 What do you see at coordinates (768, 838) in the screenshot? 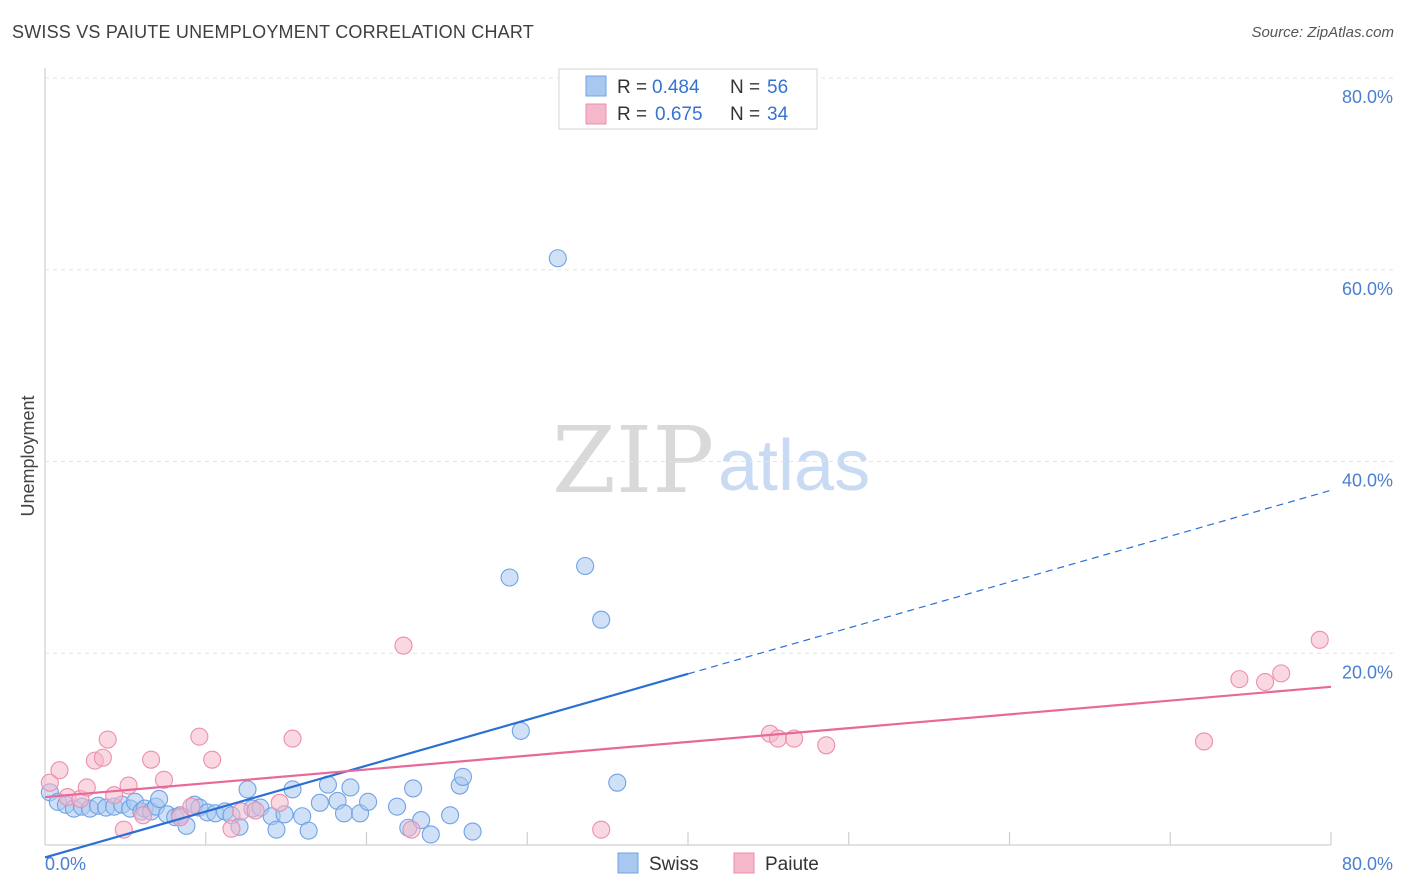
I see `x-ticks` at bounding box center [768, 838].